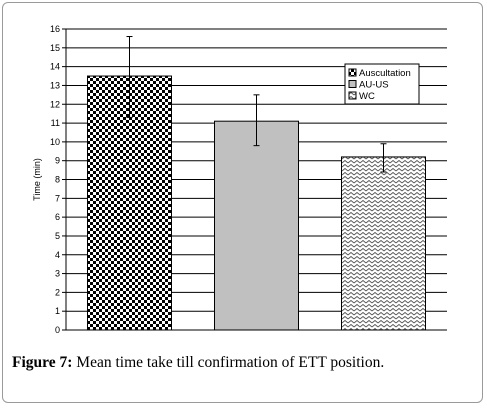 The height and width of the screenshot is (411, 487). What do you see at coordinates (57, 180) in the screenshot?
I see `y-tick-label: 8` at bounding box center [57, 180].